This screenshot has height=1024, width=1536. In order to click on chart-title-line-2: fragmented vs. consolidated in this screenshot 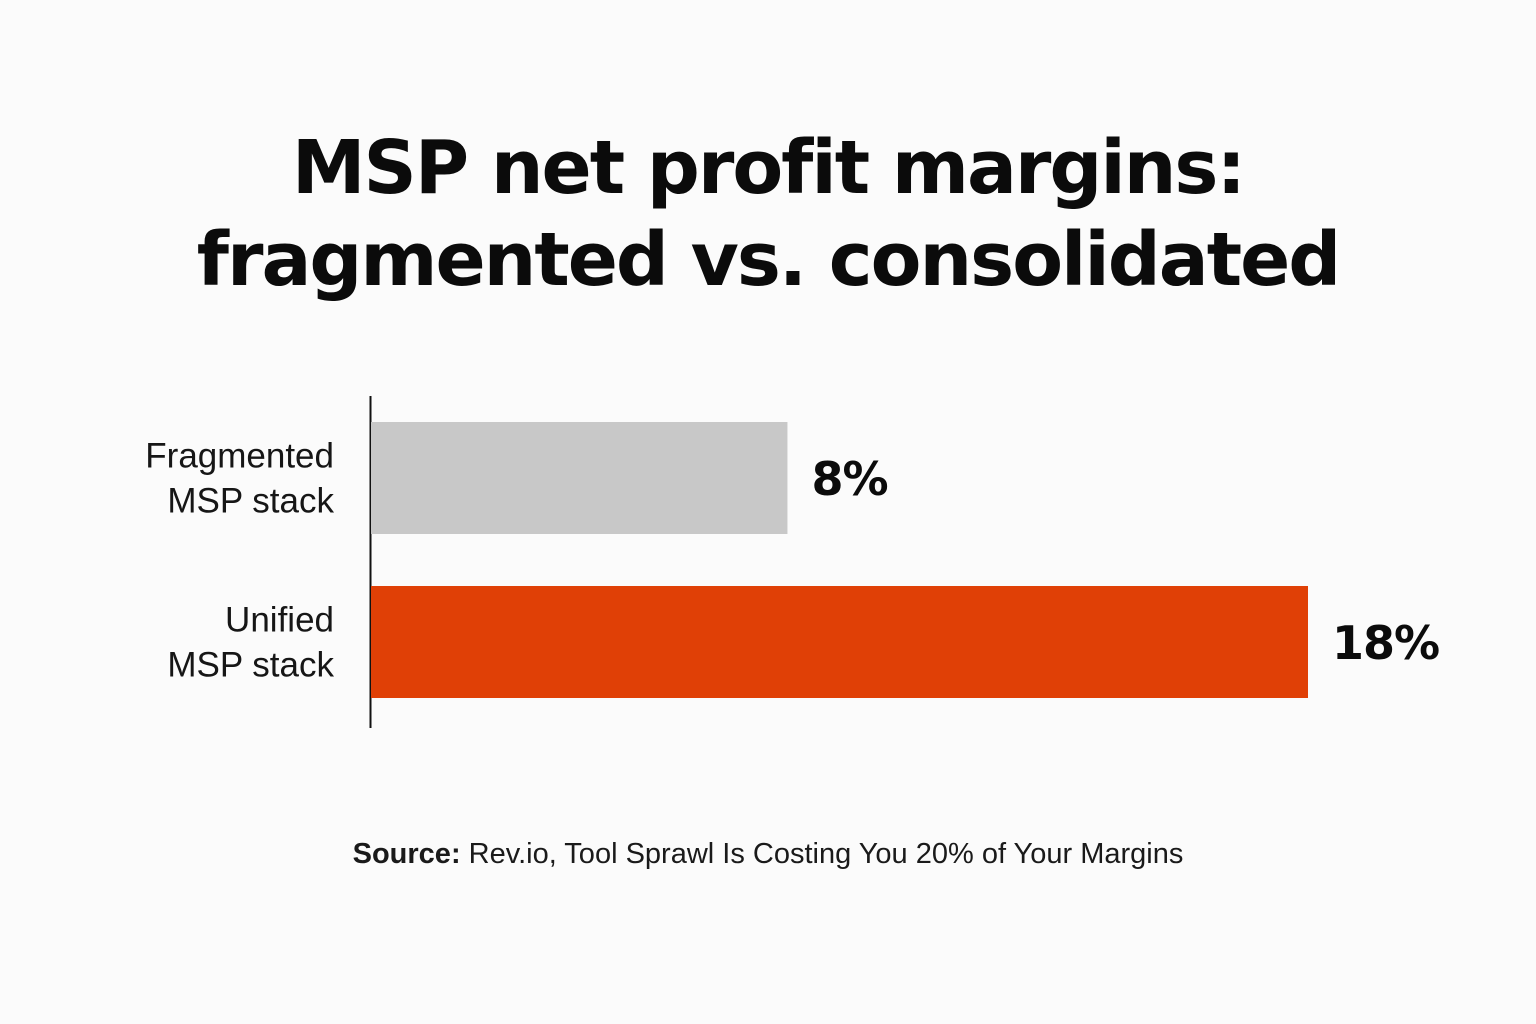, I will do `click(768, 260)`.